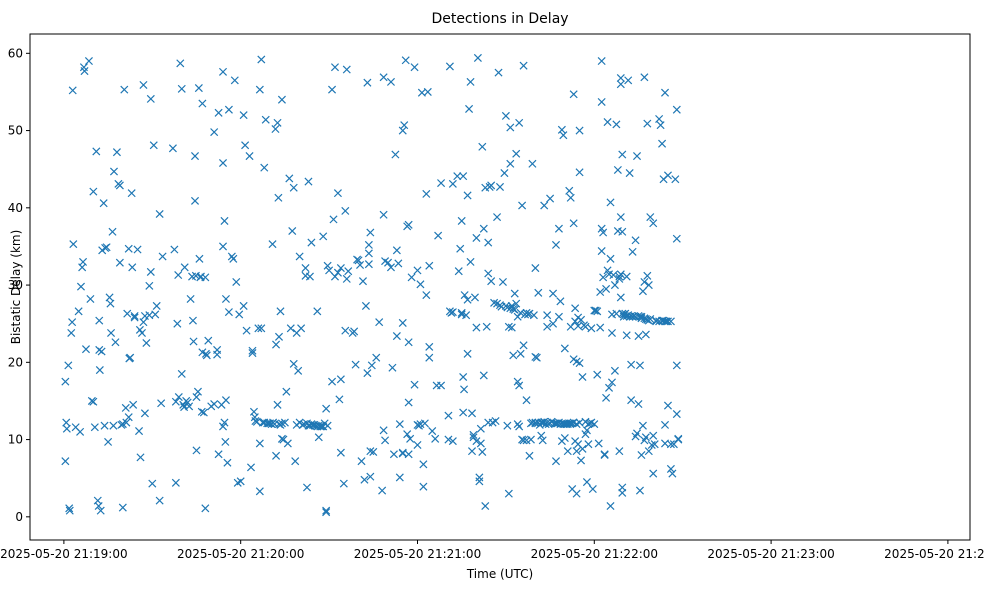 This screenshot has height=590, width=984. I want to click on x-tick-label: 2025-05-20 21:20:00, so click(240, 554).